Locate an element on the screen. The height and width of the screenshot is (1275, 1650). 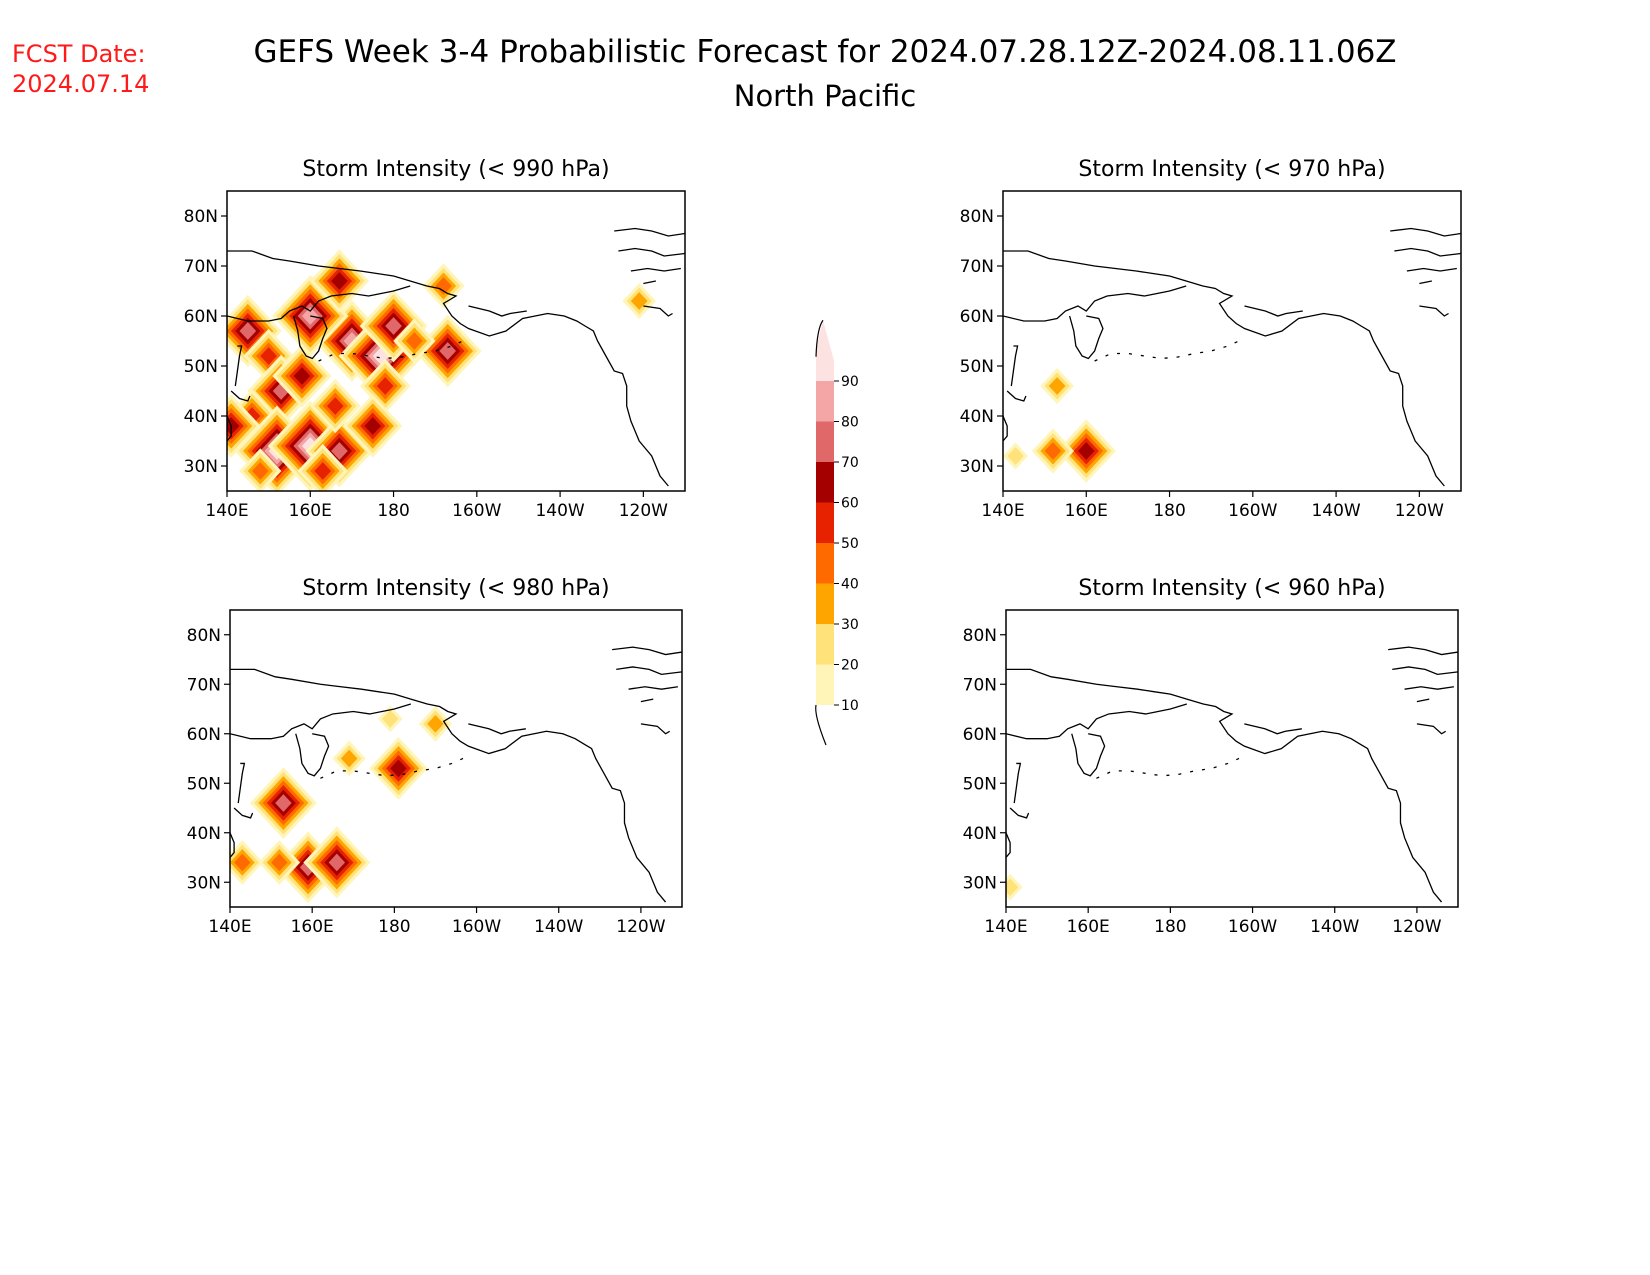
colorbar-label: 20 is located at coordinates (850, 666).